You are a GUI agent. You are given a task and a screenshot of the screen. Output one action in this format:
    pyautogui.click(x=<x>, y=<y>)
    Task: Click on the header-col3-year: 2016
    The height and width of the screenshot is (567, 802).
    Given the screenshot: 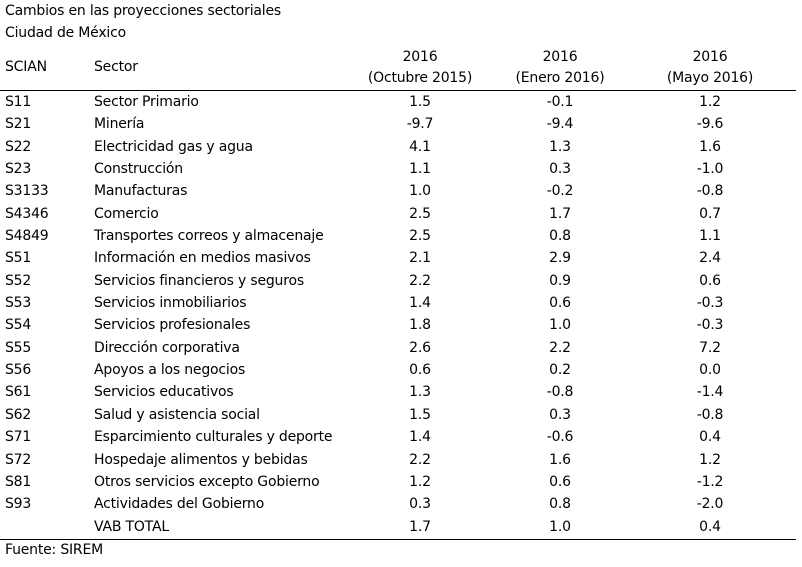 What is the action you would take?
    pyautogui.click(x=710, y=57)
    